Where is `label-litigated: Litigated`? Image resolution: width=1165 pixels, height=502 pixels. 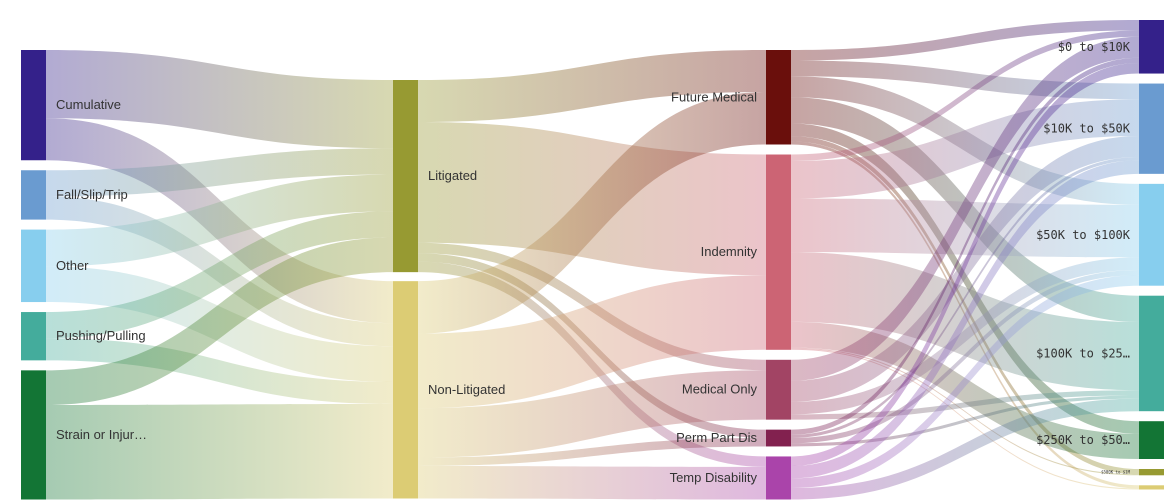 label-litigated: Litigated is located at coordinates (452, 175).